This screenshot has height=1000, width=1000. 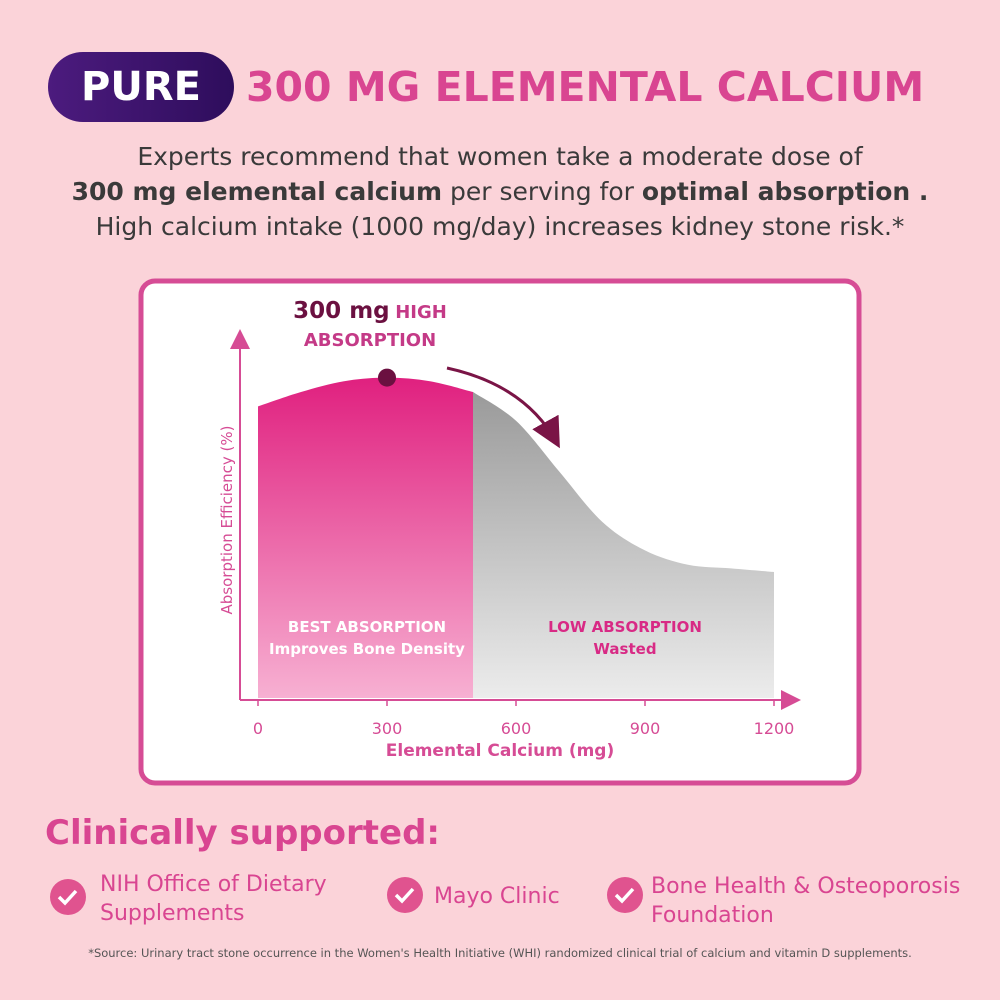 I want to click on annotation-value: 300 mg, so click(x=341, y=311).